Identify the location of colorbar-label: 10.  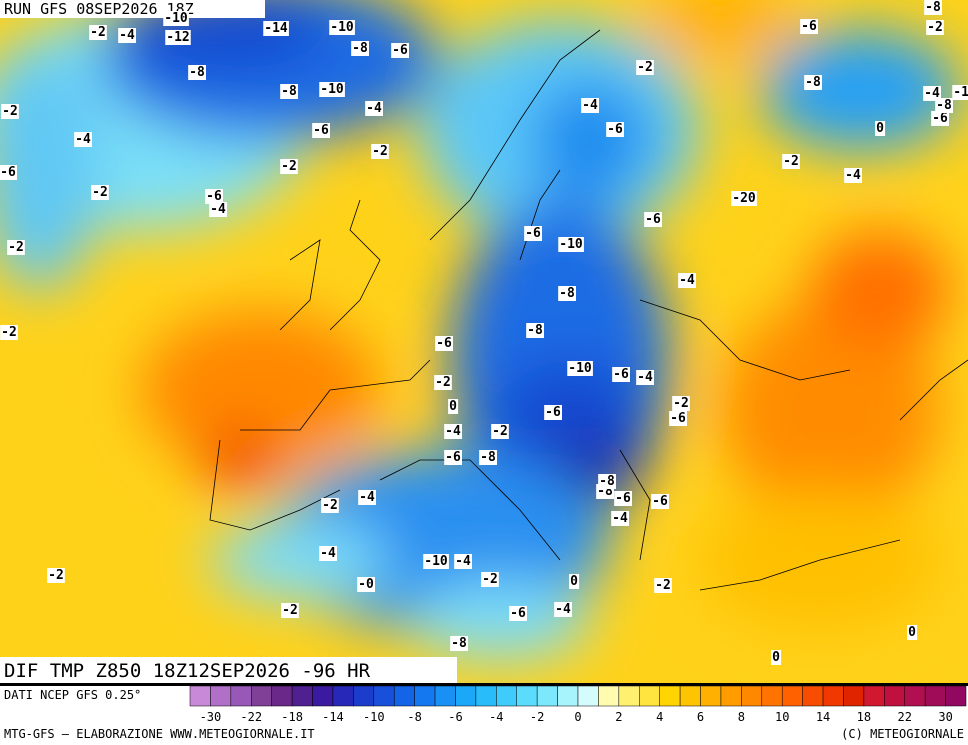
(782, 717).